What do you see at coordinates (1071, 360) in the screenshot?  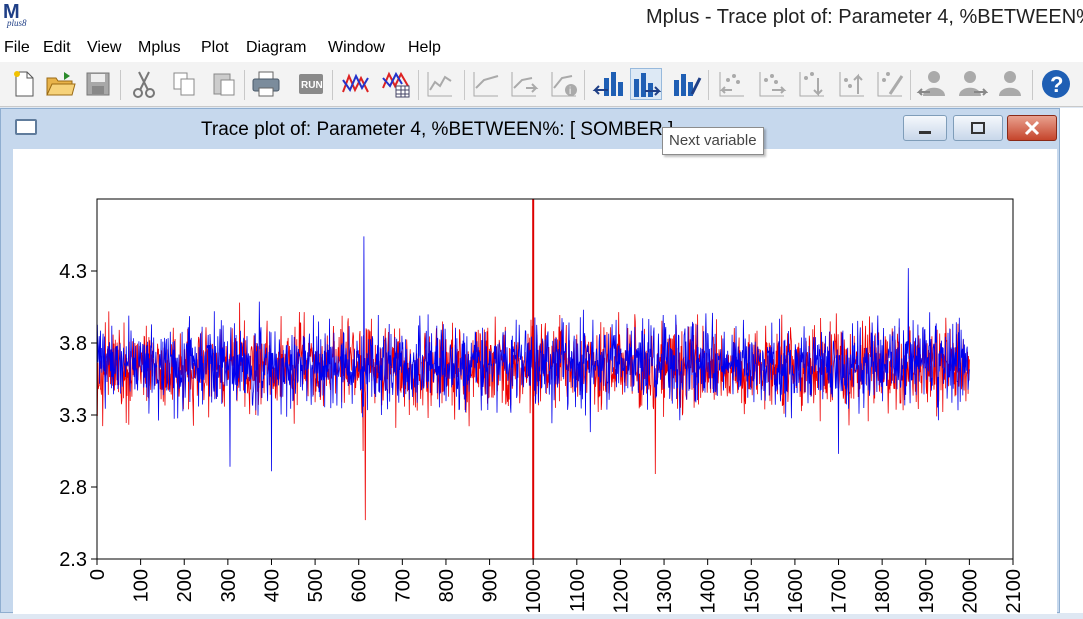 I see `background-strip` at bounding box center [1071, 360].